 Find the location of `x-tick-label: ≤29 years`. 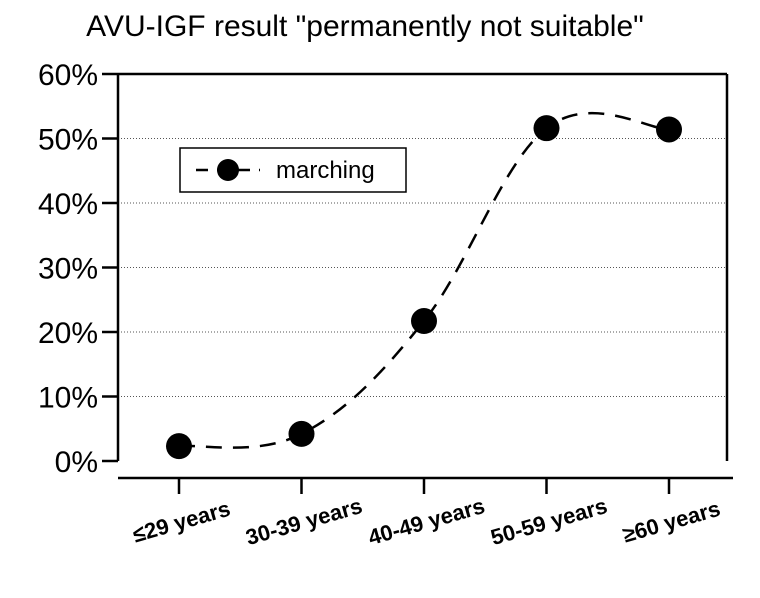

x-tick-label: ≤29 years is located at coordinates (181, 522).